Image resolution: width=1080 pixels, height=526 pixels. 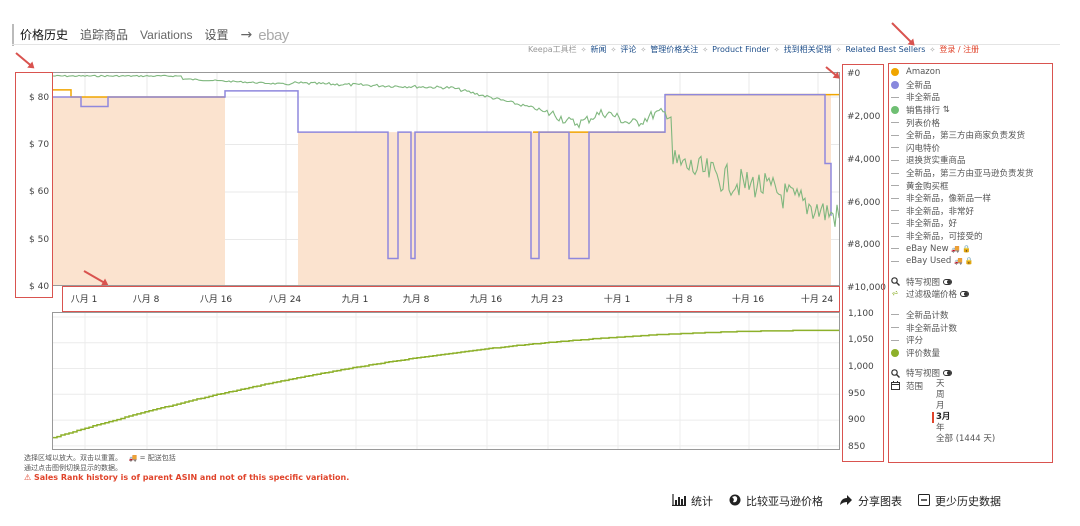 What do you see at coordinates (692, 501) in the screenshot?
I see `stats-button: 统计` at bounding box center [692, 501].